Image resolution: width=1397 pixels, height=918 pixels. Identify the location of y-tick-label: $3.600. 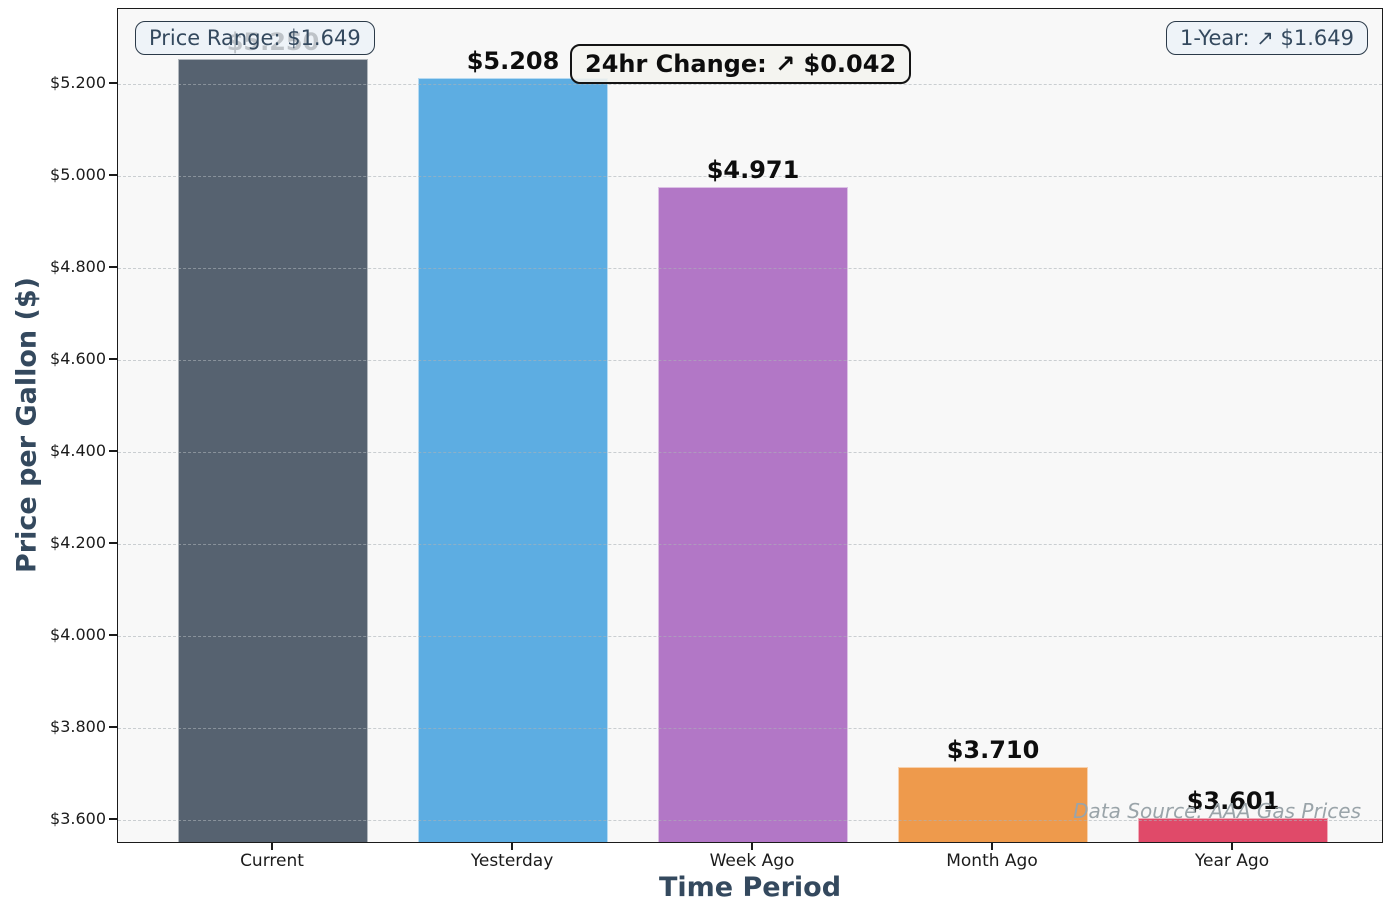
(78, 819).